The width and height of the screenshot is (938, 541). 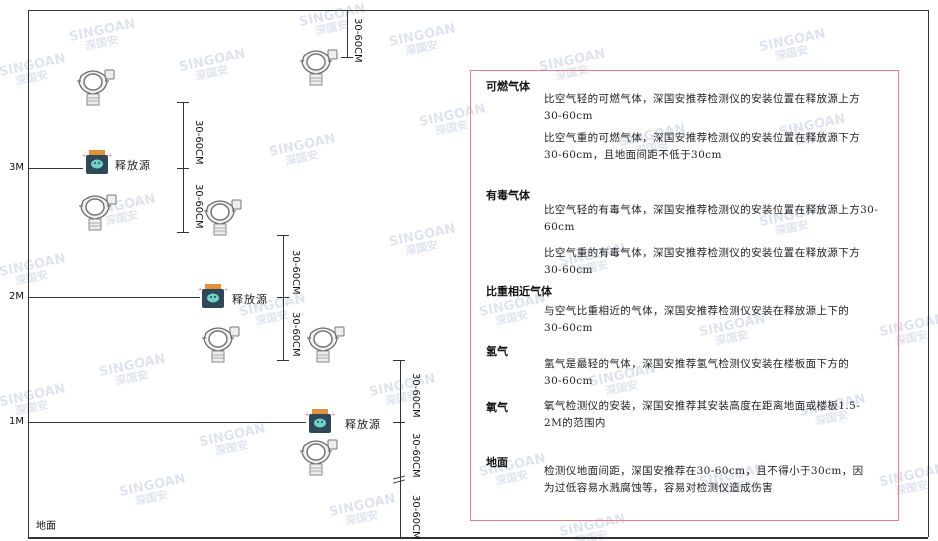 What do you see at coordinates (928, 273) in the screenshot?
I see `right-wall-line` at bounding box center [928, 273].